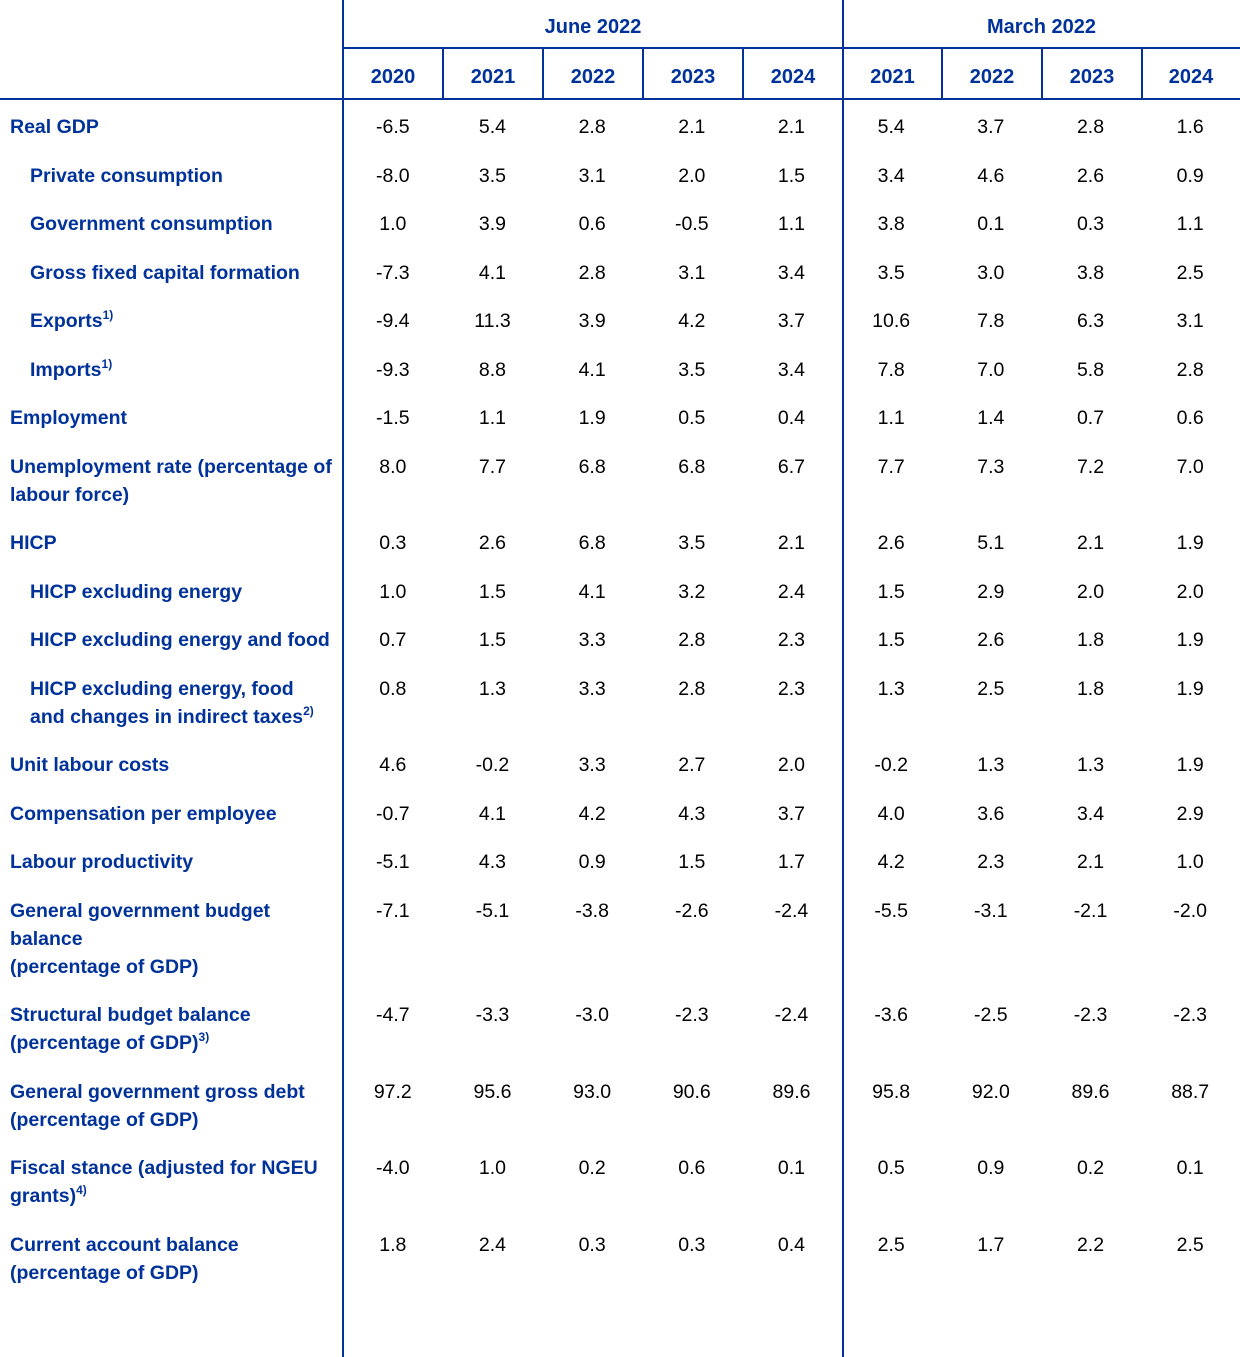 The image size is (1240, 1357). What do you see at coordinates (593, 27) in the screenshot?
I see `group-header: June 2022` at bounding box center [593, 27].